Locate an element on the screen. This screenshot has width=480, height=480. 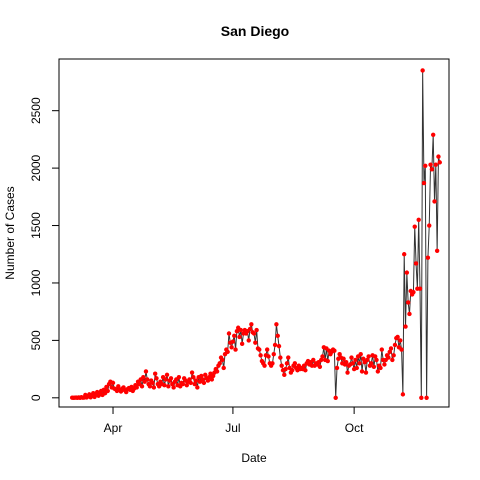
y-tick-label: 1000 is located at coordinates (36, 282).